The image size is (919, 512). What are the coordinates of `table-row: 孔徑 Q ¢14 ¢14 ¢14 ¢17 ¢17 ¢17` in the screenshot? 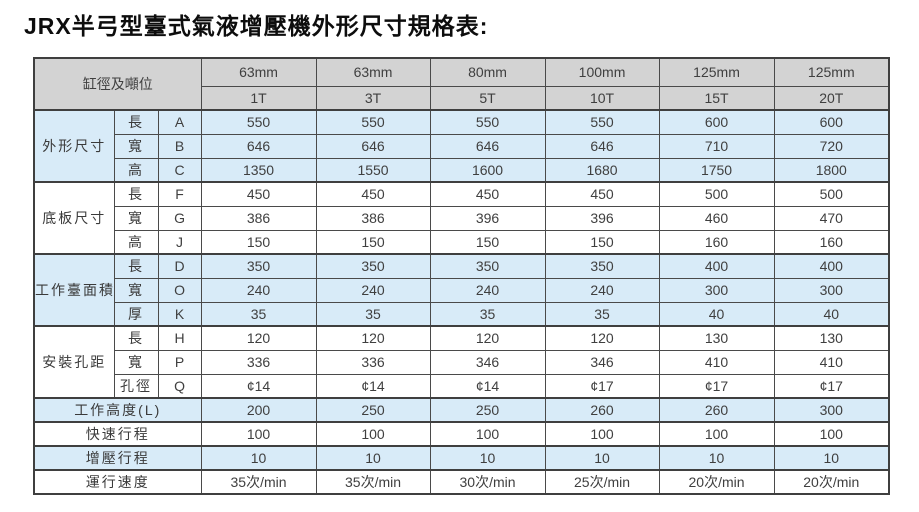 It's located at (462, 386).